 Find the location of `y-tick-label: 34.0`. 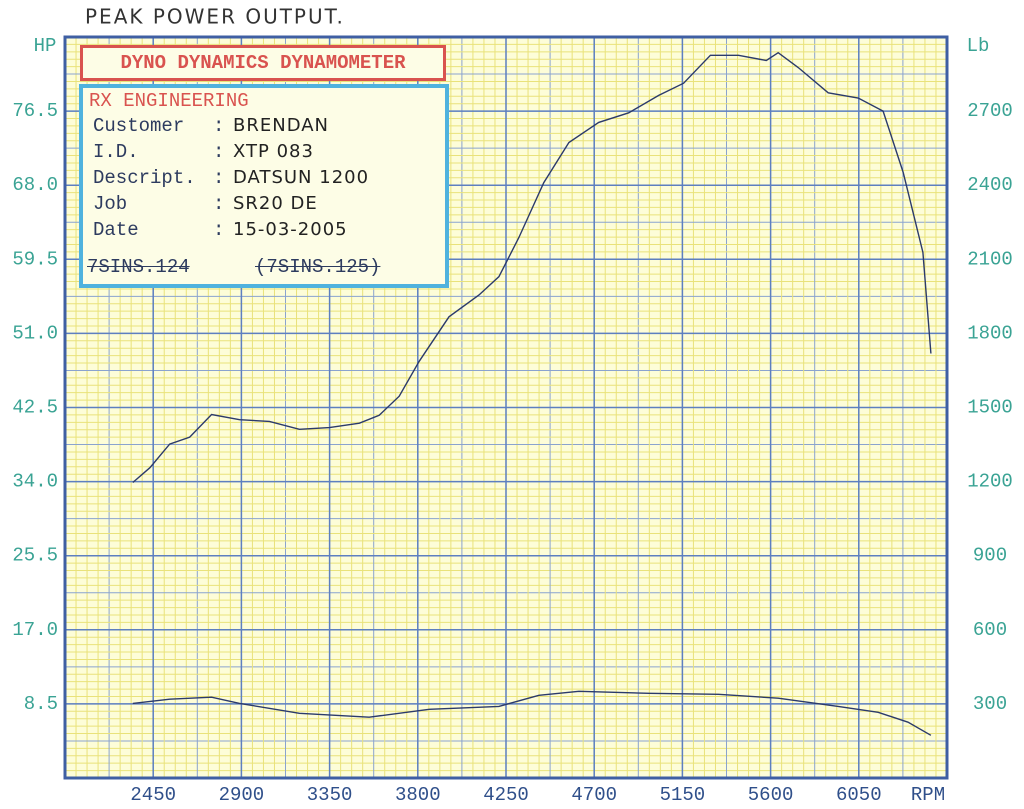

y-tick-label: 34.0 is located at coordinates (35, 482).